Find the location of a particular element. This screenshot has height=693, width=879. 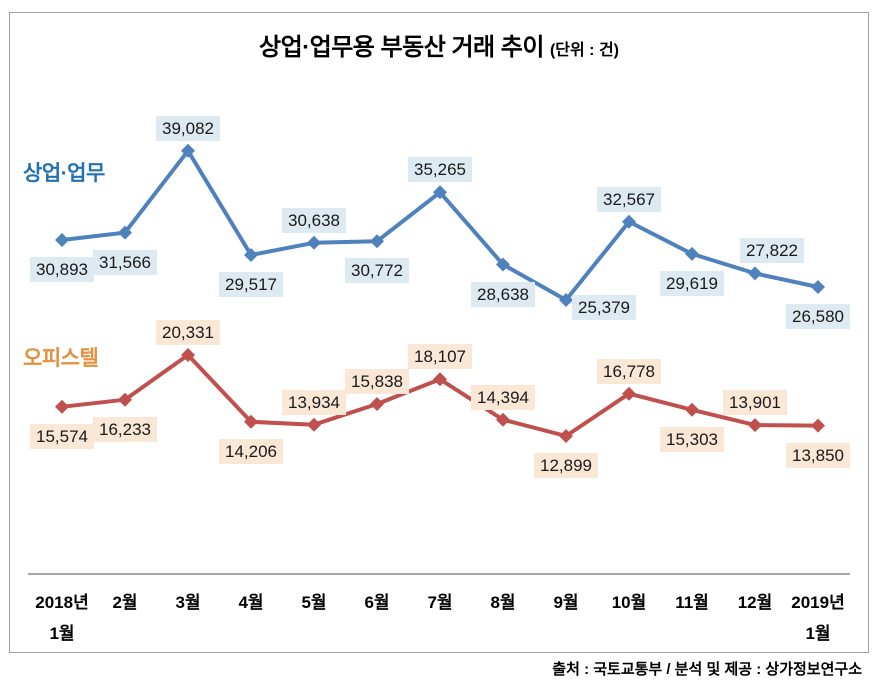

x-axis-label: 7월 is located at coordinates (440, 602).